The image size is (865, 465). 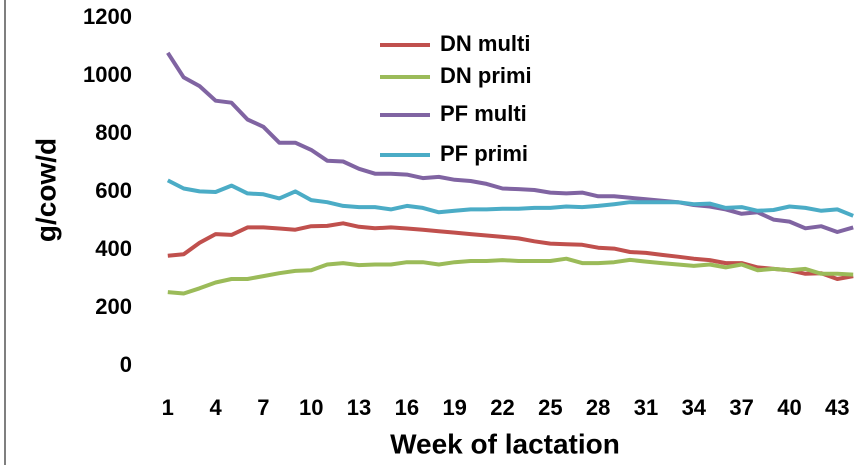 What do you see at coordinates (263, 407) in the screenshot?
I see `x-tick-label: 7` at bounding box center [263, 407].